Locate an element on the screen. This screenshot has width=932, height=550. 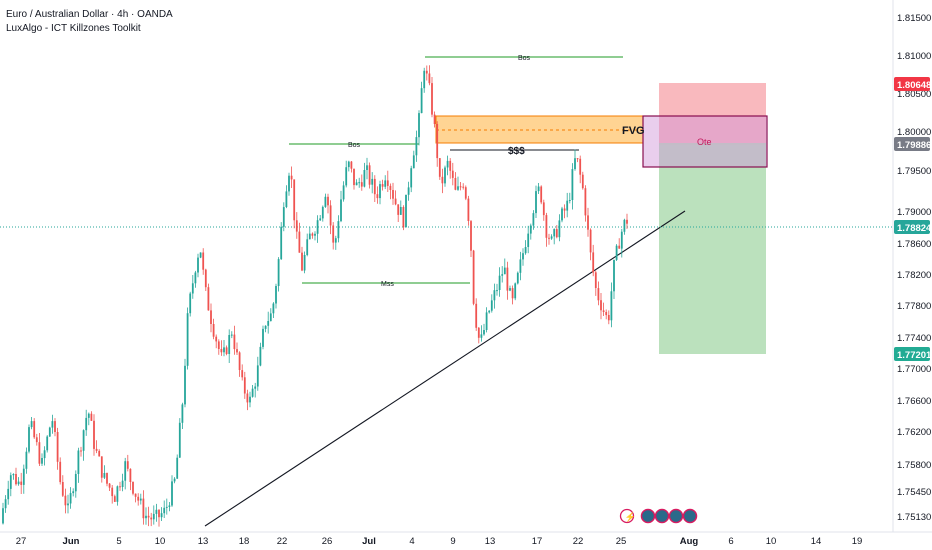
price-tick-label: 1.76200 is located at coordinates (914, 432).